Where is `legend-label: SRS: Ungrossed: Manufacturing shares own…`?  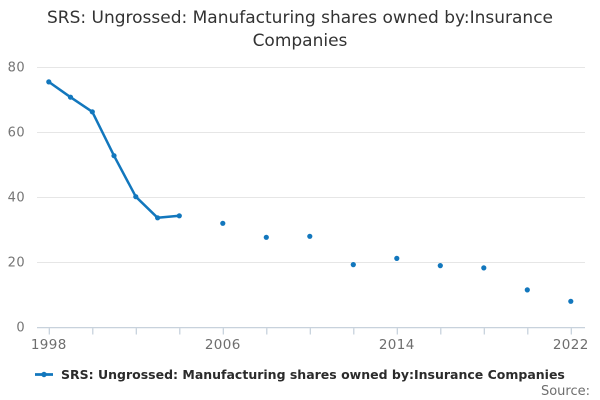 legend-label: SRS: Ungrossed: Manufacturing shares own… is located at coordinates (313, 374).